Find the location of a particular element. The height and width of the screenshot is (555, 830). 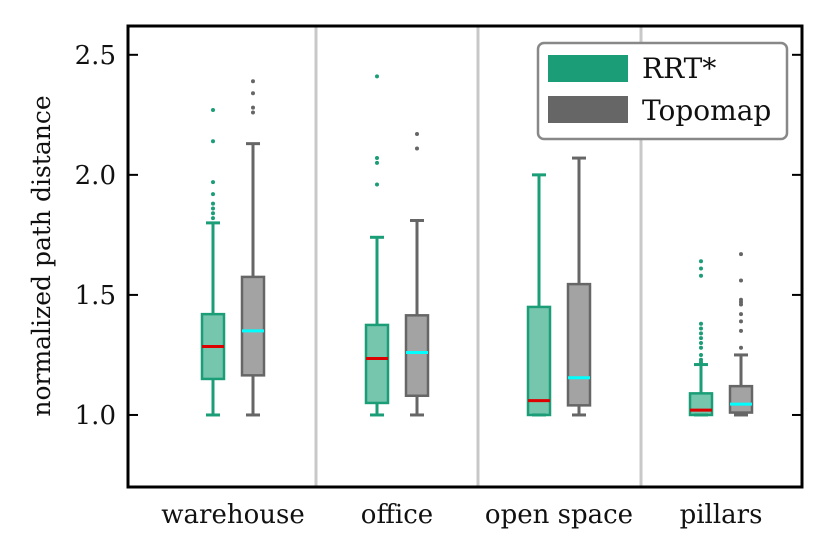

x-tick-label: office is located at coordinates (397, 515).